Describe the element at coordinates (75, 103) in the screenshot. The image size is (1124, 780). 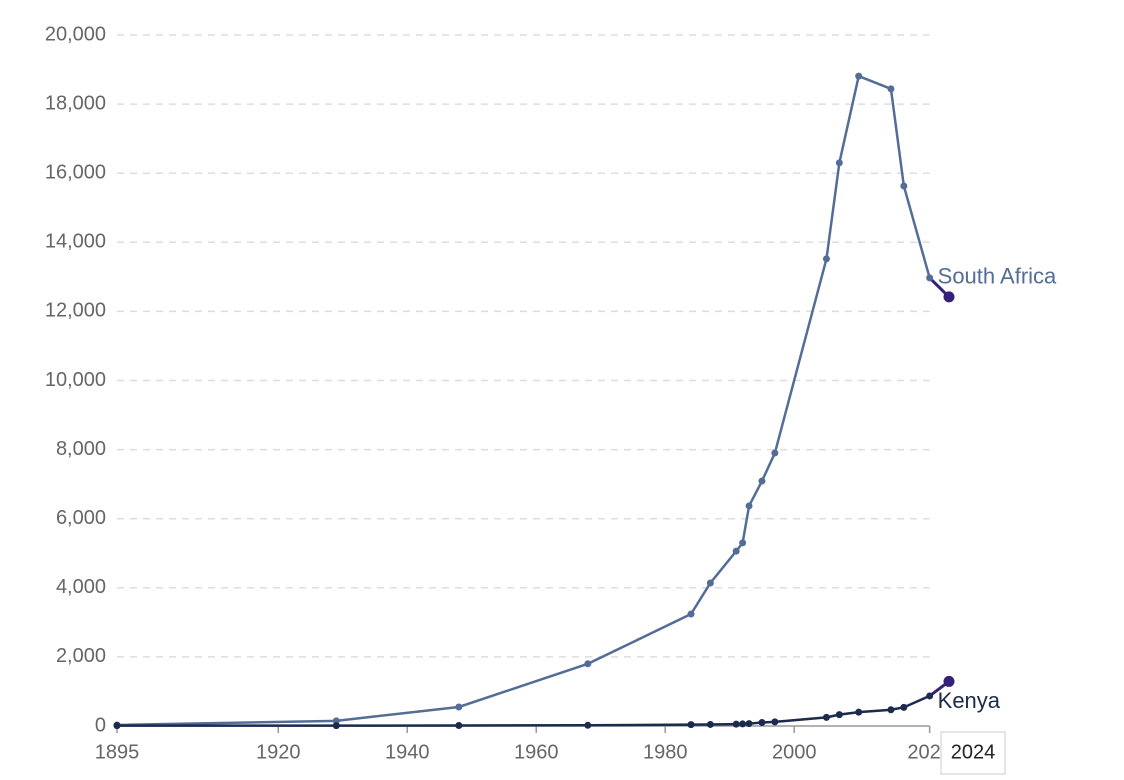
I see `y-tick-label: 18,000` at that location.